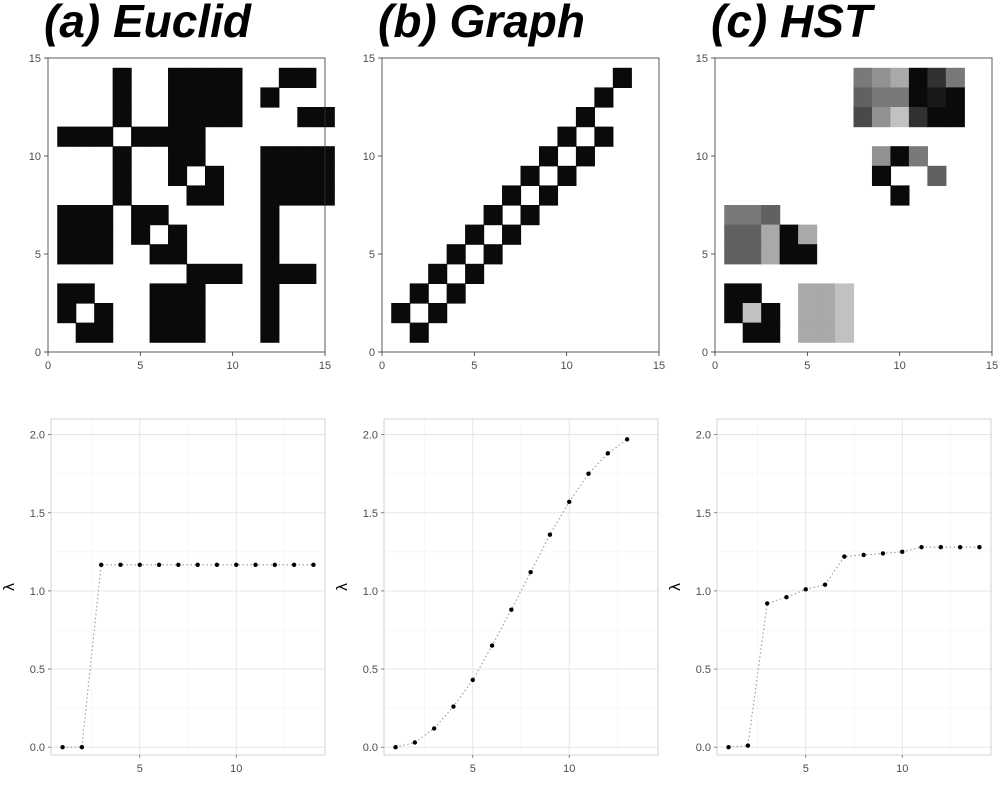  Describe the element at coordinates (370, 748) in the screenshot. I see `y-tick-label: 0.0` at that location.